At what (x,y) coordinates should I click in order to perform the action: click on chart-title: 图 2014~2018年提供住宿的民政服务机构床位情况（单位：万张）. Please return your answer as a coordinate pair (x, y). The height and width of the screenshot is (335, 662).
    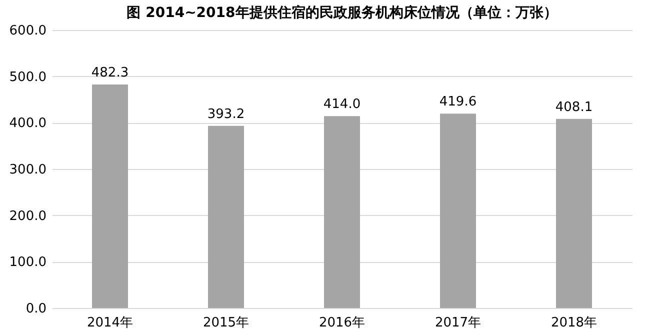
    Looking at the image, I should click on (342, 12).